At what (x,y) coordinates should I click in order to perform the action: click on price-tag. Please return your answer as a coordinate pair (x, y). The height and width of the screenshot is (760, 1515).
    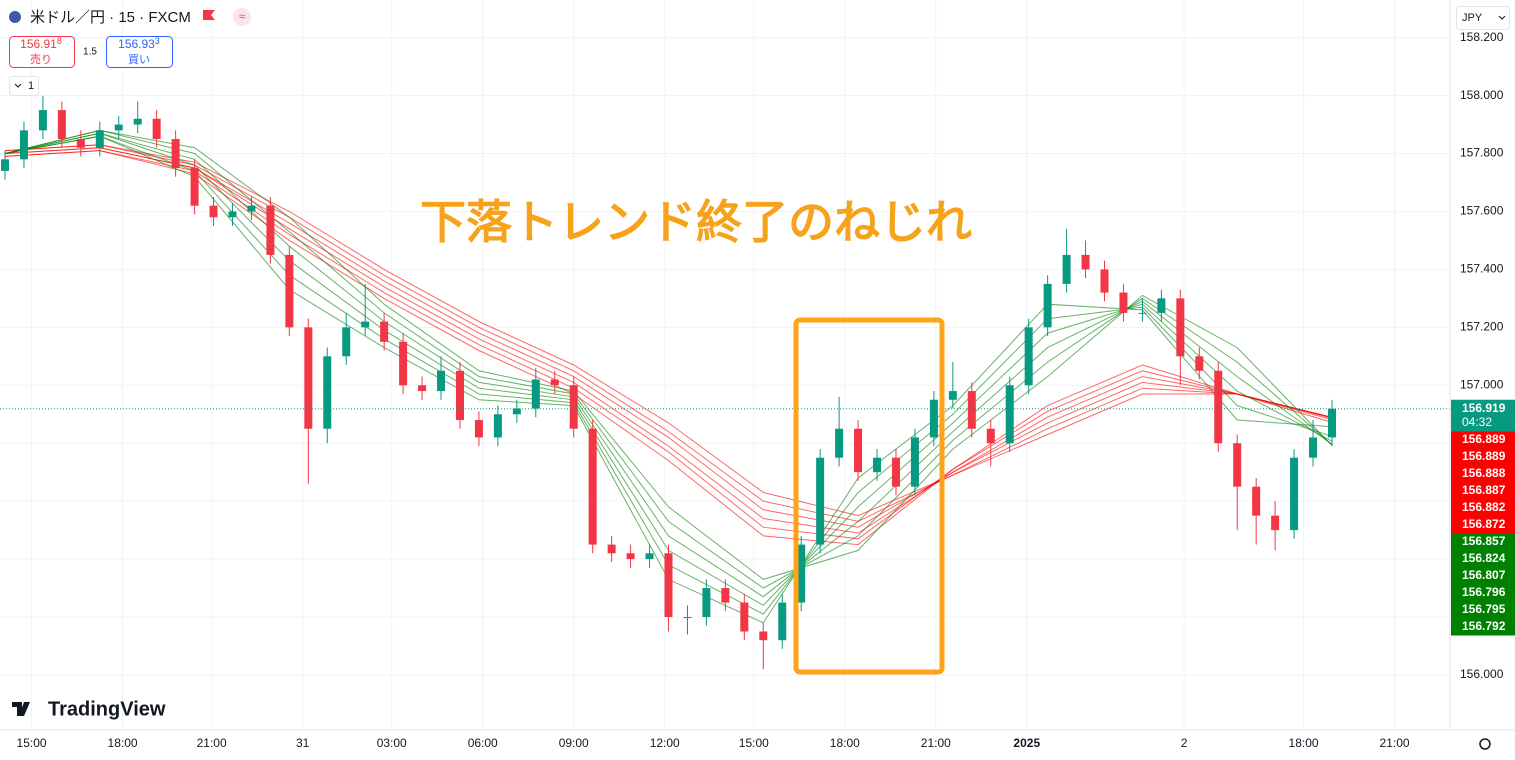
    Looking at the image, I should click on (1483, 415).